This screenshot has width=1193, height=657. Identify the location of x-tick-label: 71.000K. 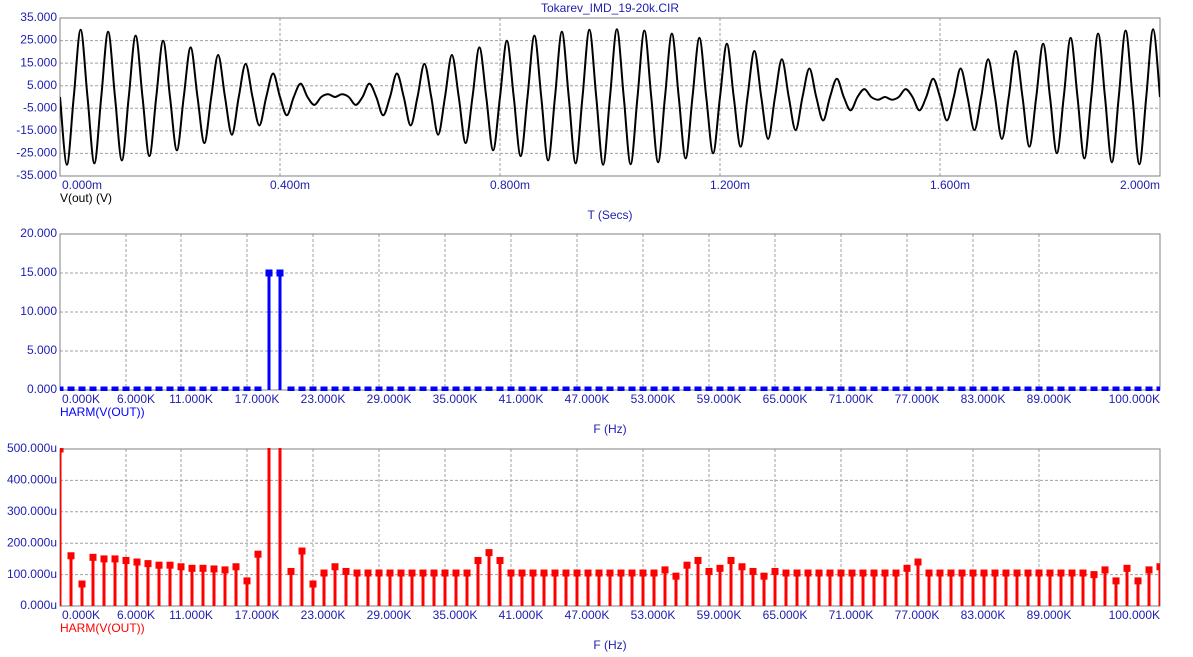
(851, 615).